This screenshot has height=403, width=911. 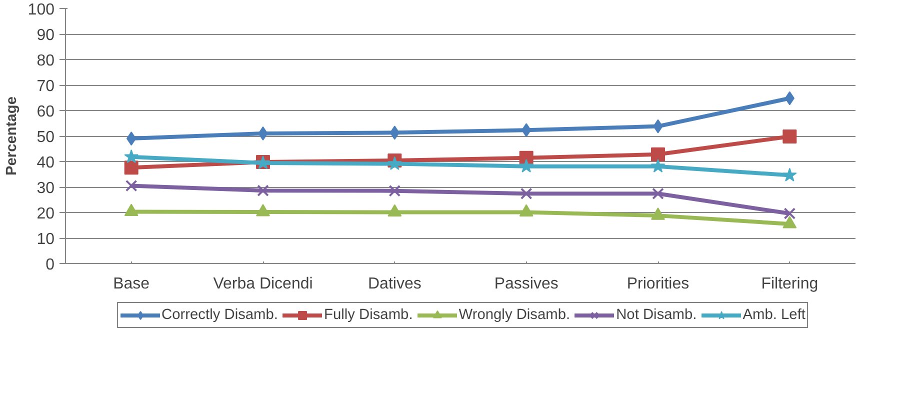 What do you see at coordinates (45, 112) in the screenshot?
I see `y-tick-label: 60` at bounding box center [45, 112].